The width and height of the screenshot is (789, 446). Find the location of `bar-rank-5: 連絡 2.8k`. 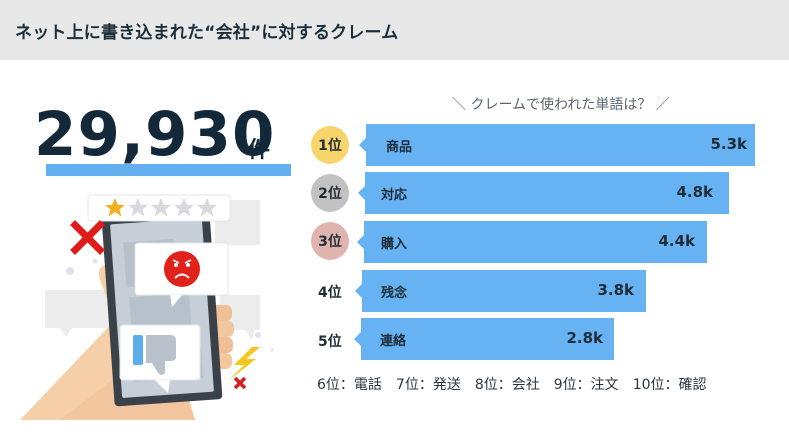

bar-rank-5: 連絡 2.8k is located at coordinates (484, 339).